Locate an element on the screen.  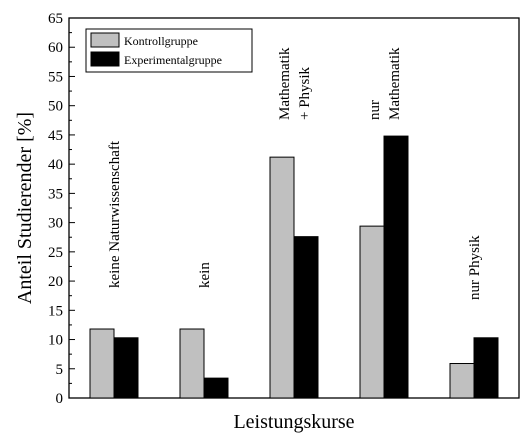
y-tick-label: 0 is located at coordinates (60, 399).